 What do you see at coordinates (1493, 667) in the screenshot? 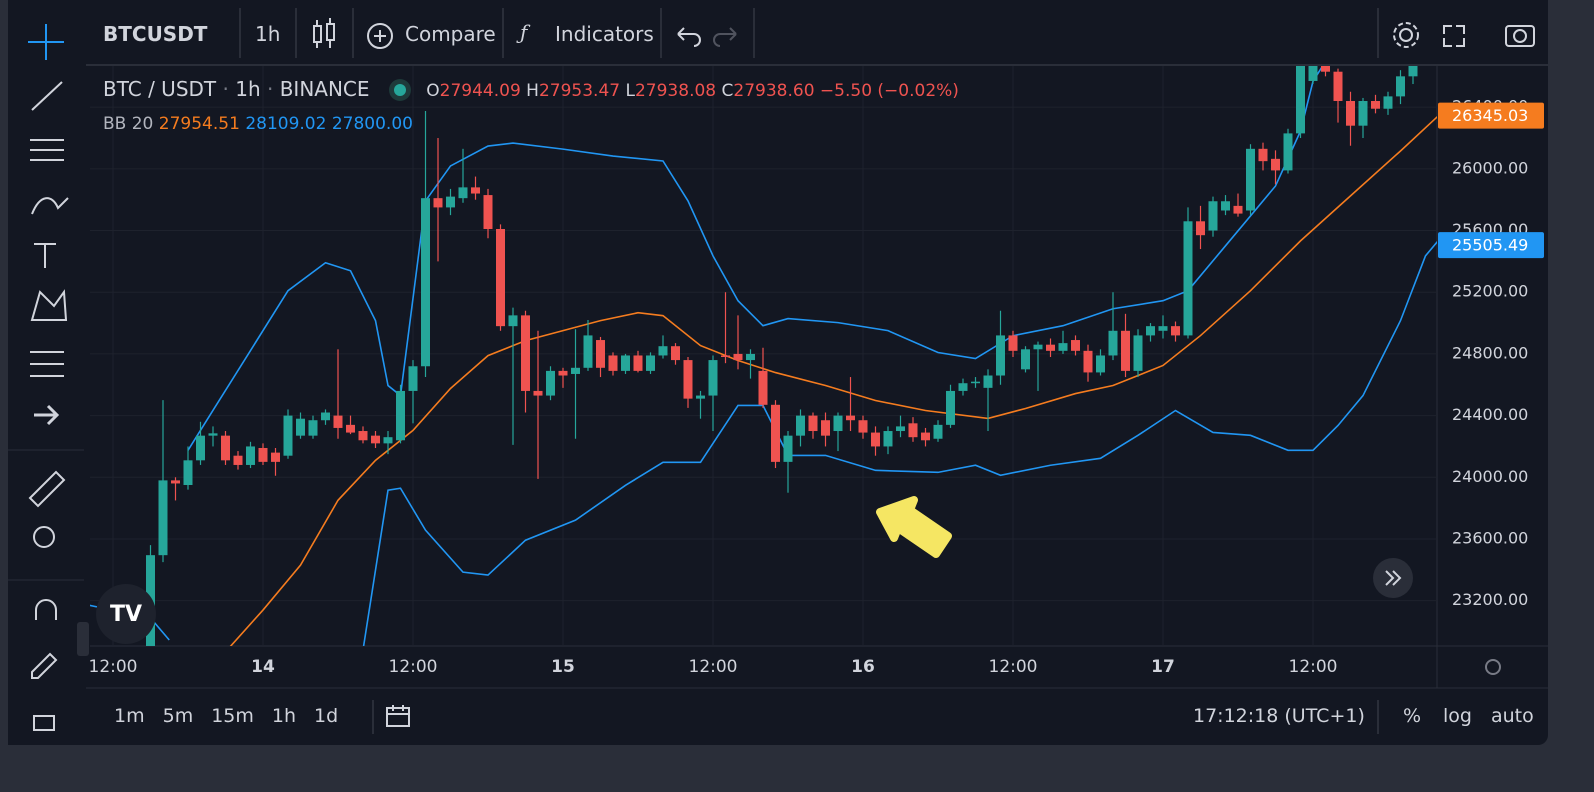
I see `settings-sun` at bounding box center [1493, 667].